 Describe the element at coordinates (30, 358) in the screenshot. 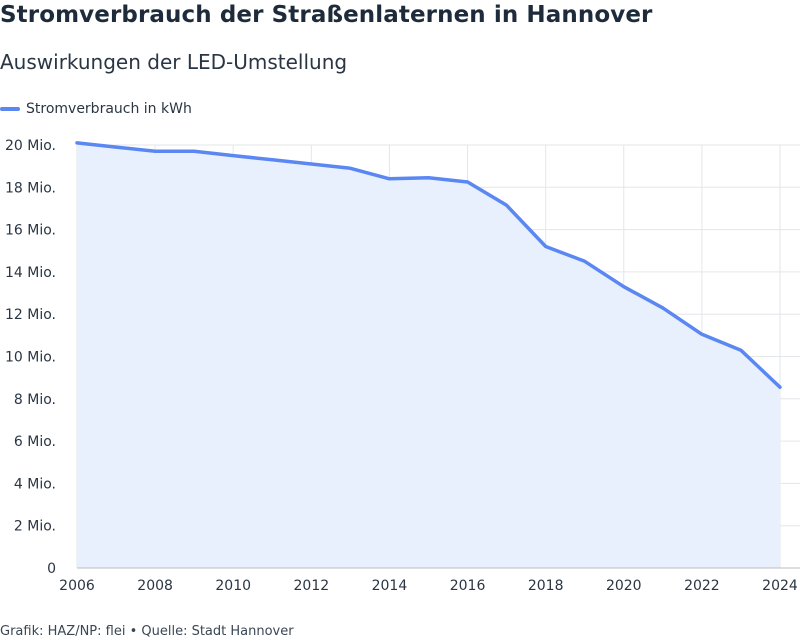

I see `y-tick-label: 10 Mio.` at that location.